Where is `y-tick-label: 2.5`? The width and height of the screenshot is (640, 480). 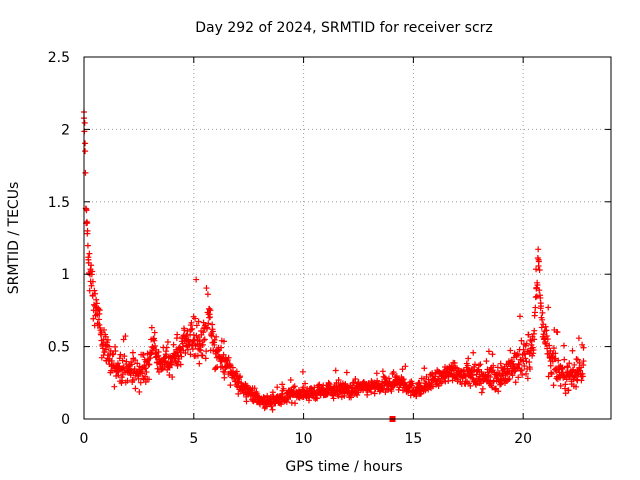 y-tick-label: 2.5 is located at coordinates (59, 58).